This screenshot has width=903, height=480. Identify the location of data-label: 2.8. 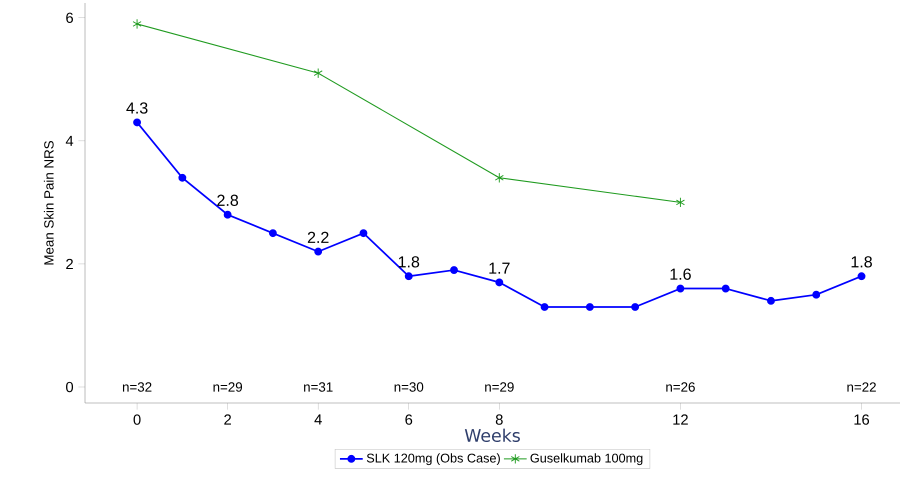
(227, 200).